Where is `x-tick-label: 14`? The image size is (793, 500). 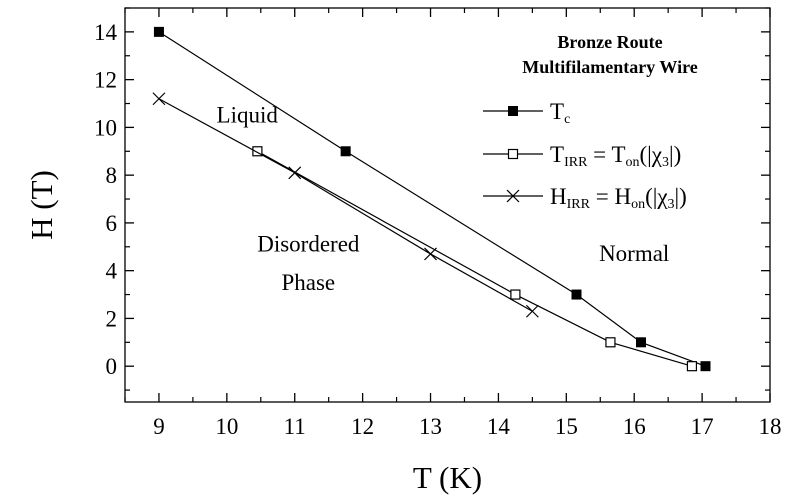
x-tick-label: 14 is located at coordinates (499, 426).